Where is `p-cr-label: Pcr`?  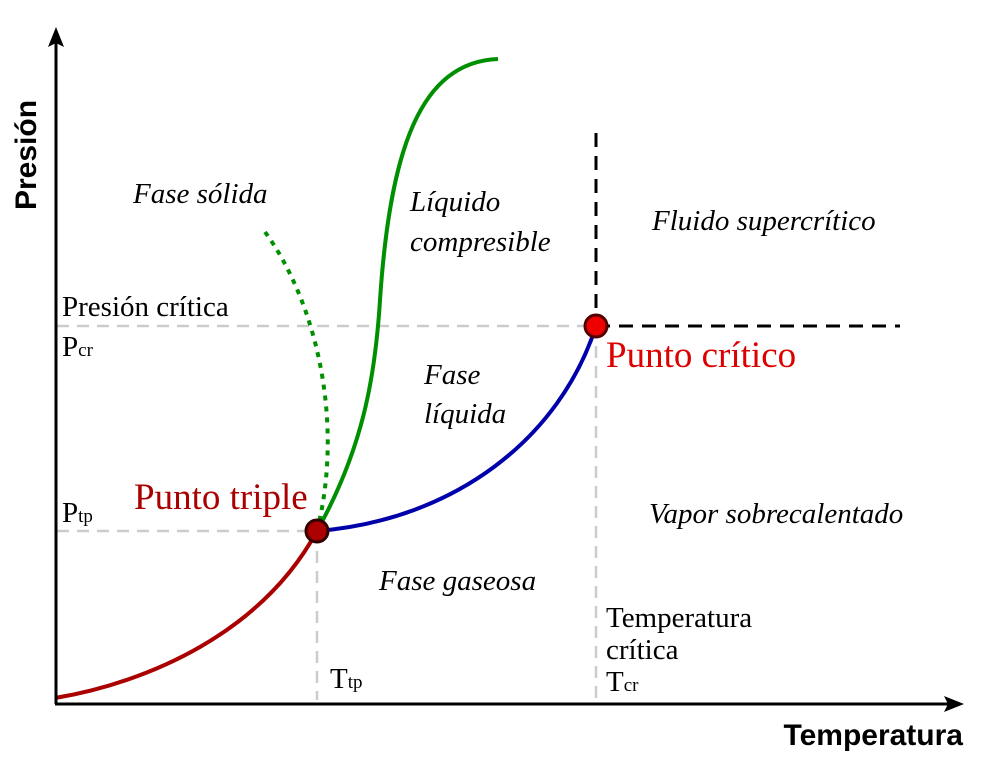 p-cr-label: Pcr is located at coordinates (78, 347).